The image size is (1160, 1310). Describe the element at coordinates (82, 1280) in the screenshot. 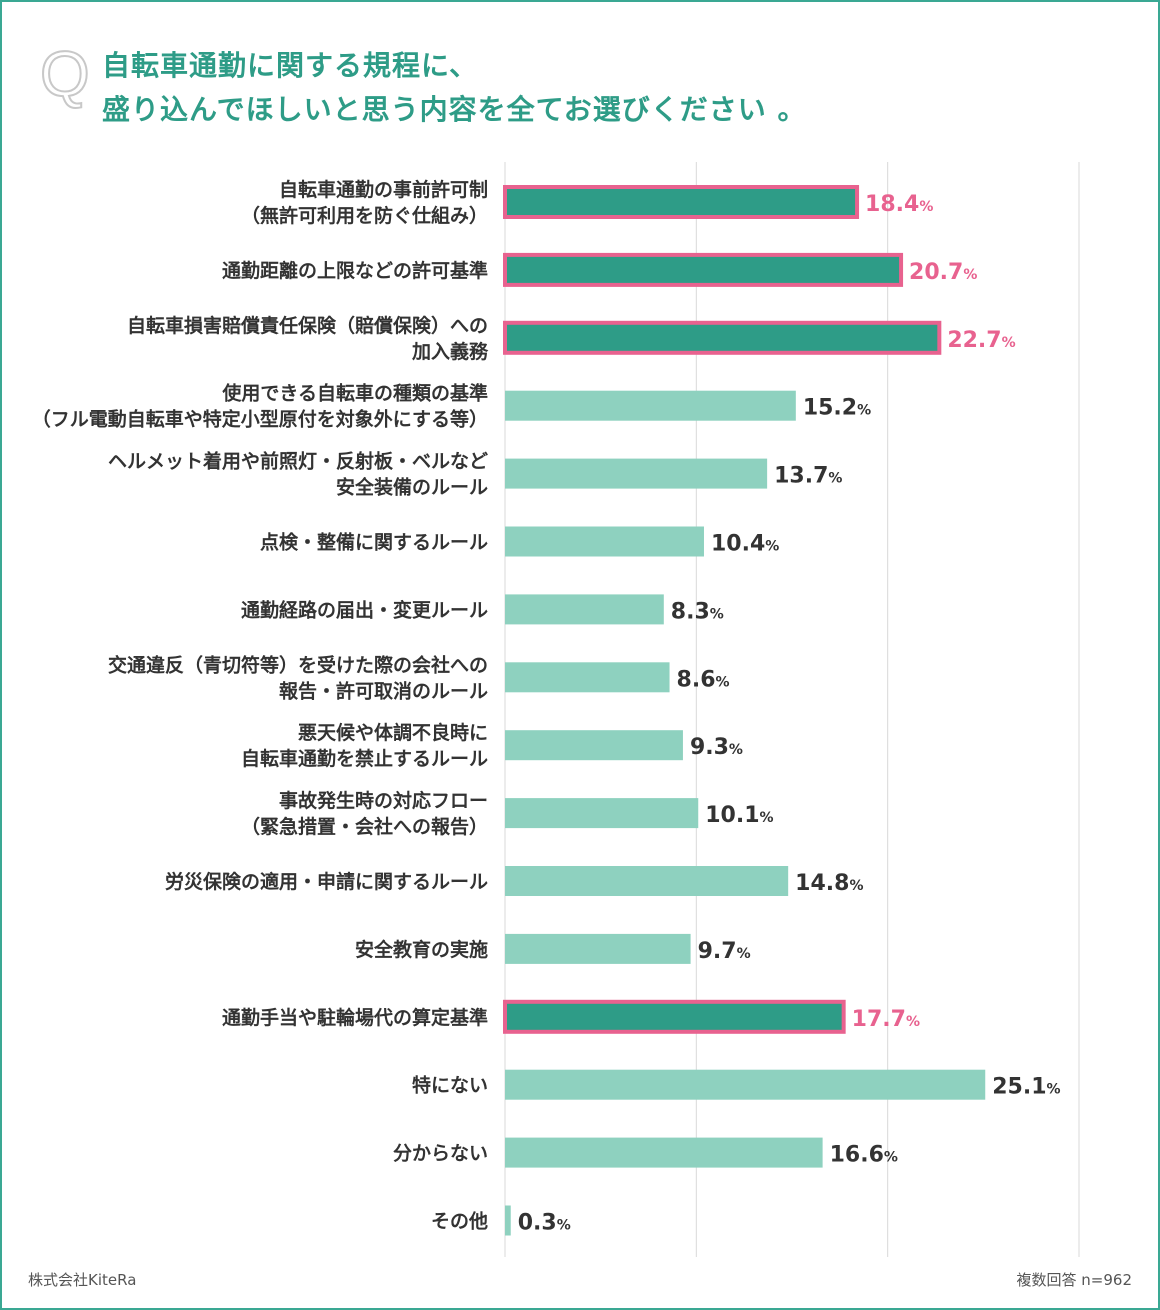

I see `company-name: 株式会社KiteRa` at that location.